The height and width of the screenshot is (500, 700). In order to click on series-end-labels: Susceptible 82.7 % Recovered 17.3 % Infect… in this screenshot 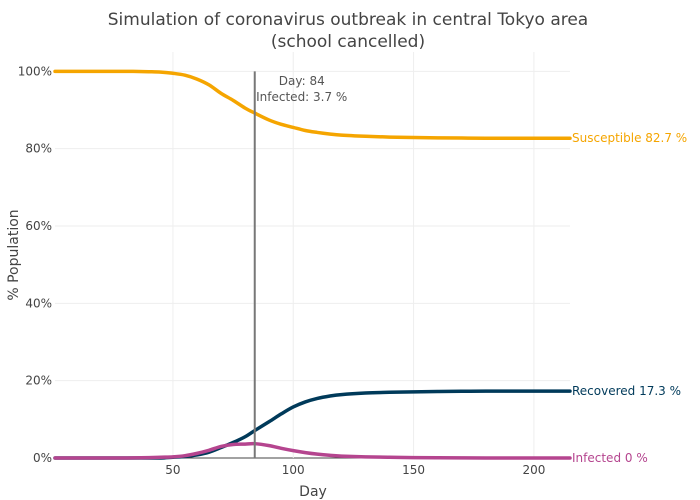, I will do `click(629, 298)`.